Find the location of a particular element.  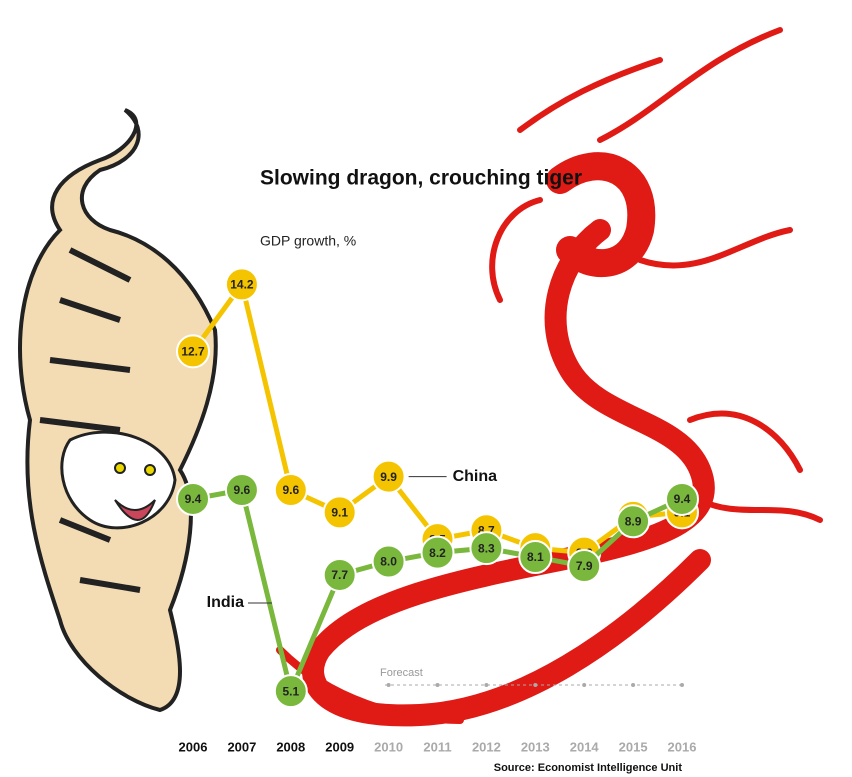

data-label: 8.2 is located at coordinates (437, 553).